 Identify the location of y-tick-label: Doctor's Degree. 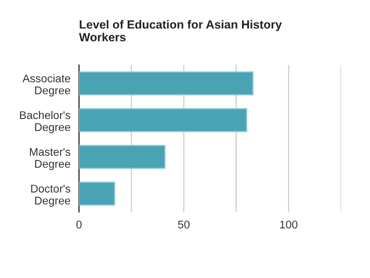
(50, 195).